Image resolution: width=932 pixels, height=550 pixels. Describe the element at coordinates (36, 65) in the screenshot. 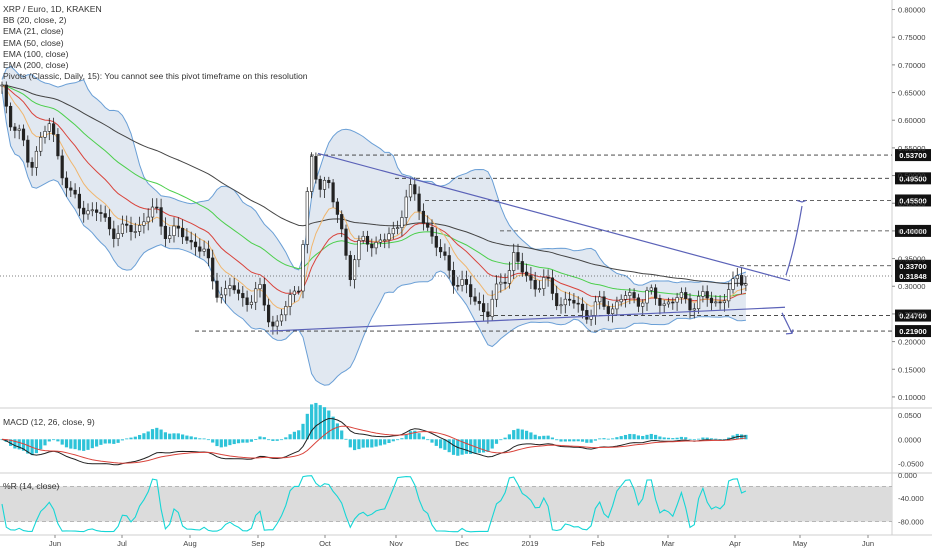

I see `legend-ema200: EMA (200, close)` at that location.